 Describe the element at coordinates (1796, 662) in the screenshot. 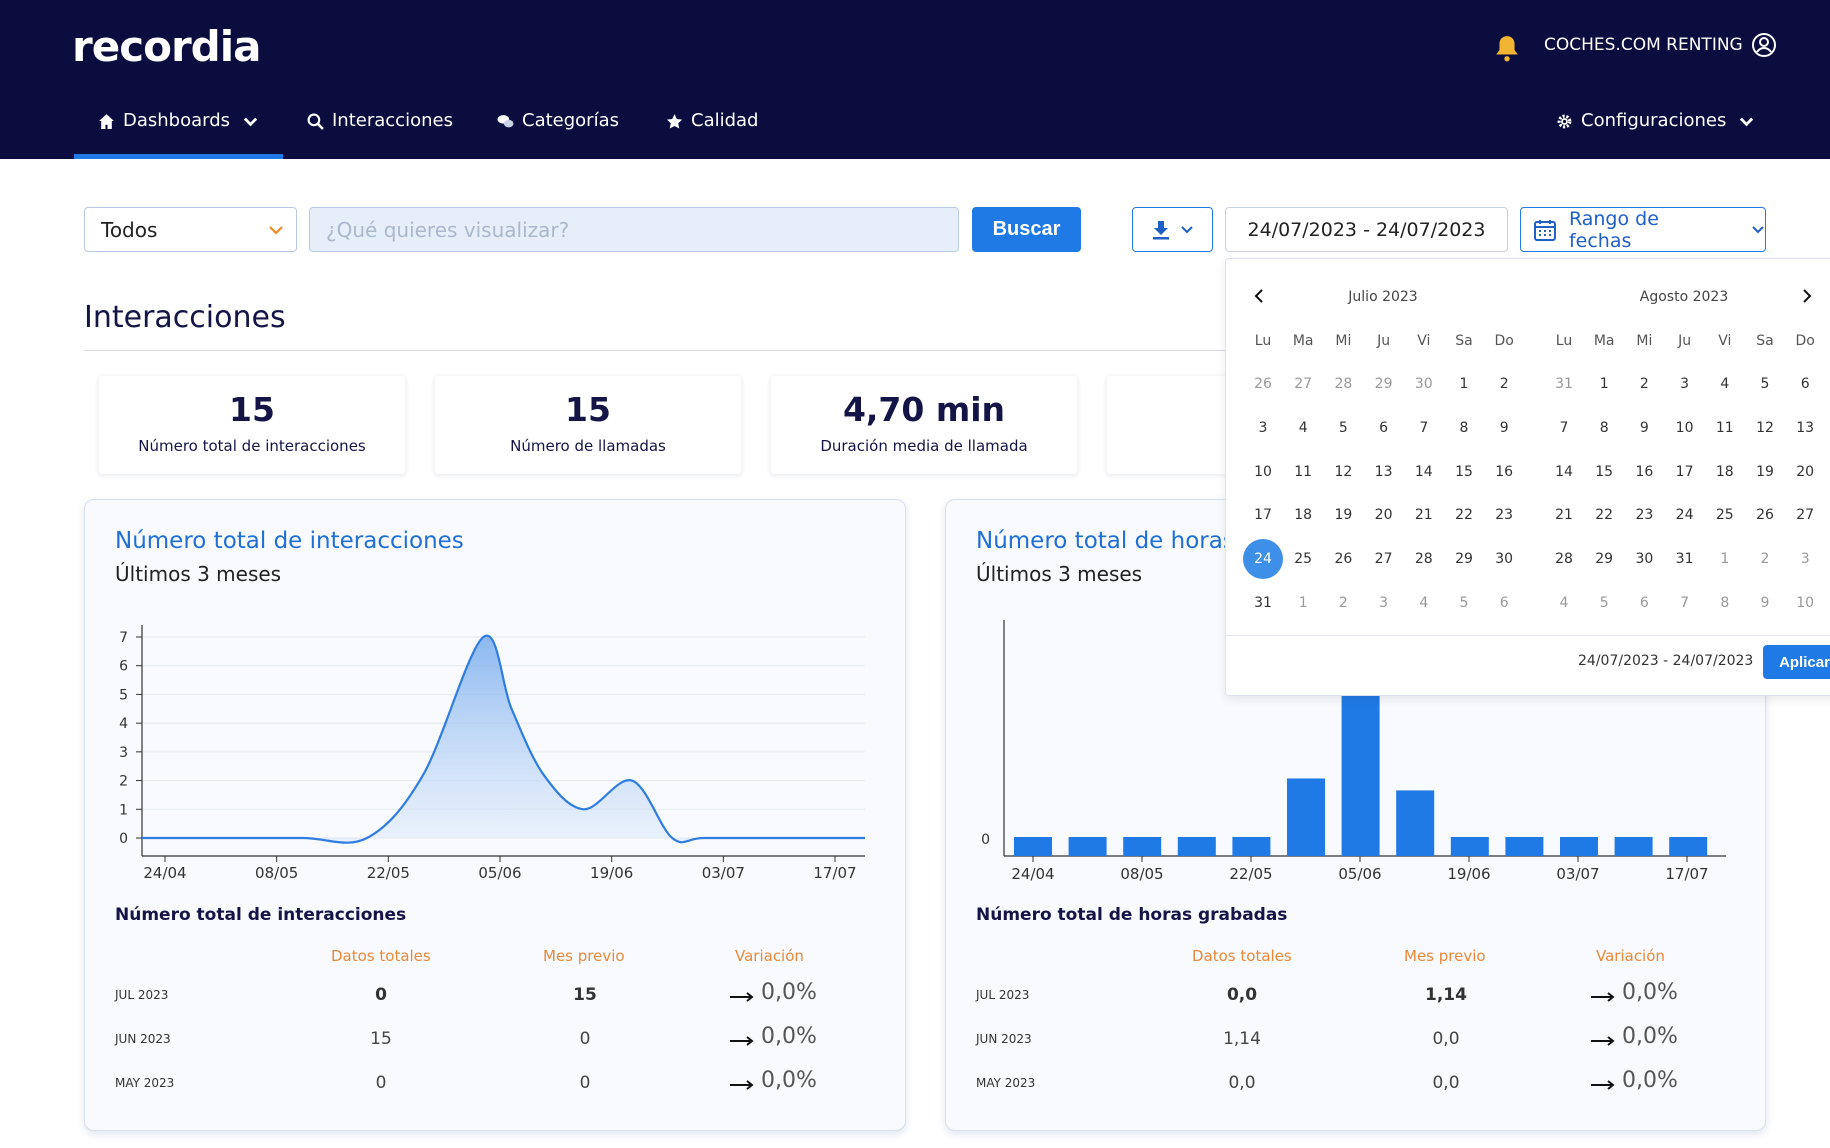

I see `apply-button: Aplicar` at that location.